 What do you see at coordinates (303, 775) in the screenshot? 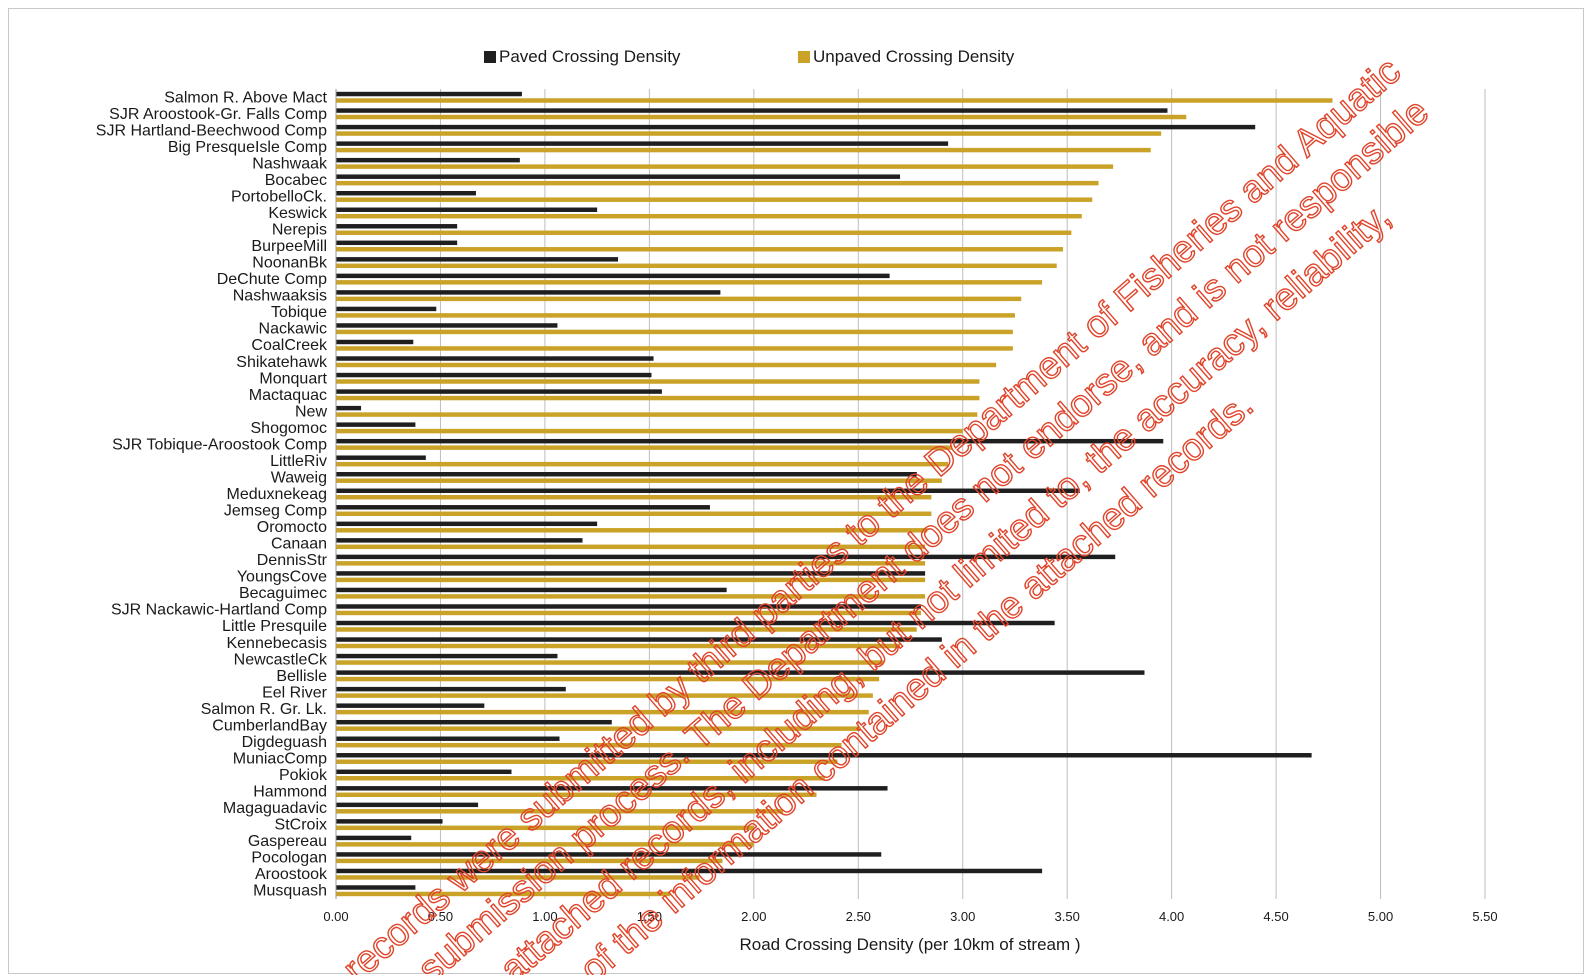
I see `category-label: Pokiok` at bounding box center [303, 775].